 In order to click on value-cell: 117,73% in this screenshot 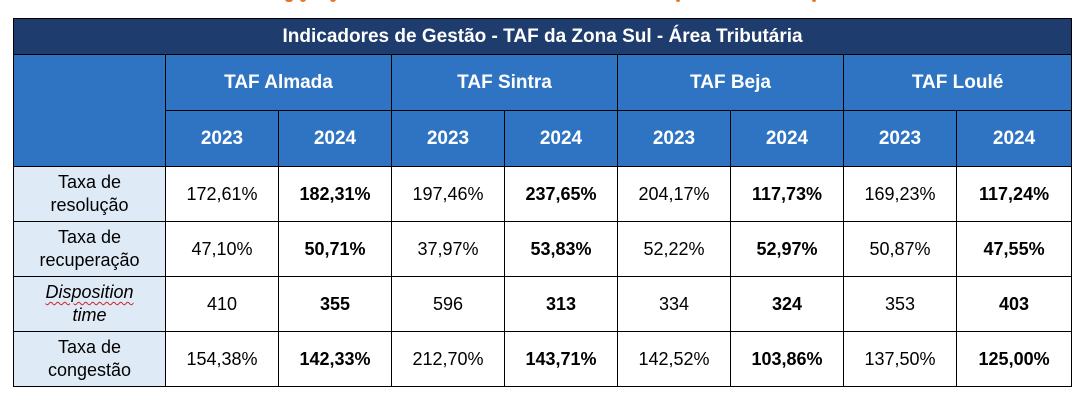, I will do `click(787, 194)`.